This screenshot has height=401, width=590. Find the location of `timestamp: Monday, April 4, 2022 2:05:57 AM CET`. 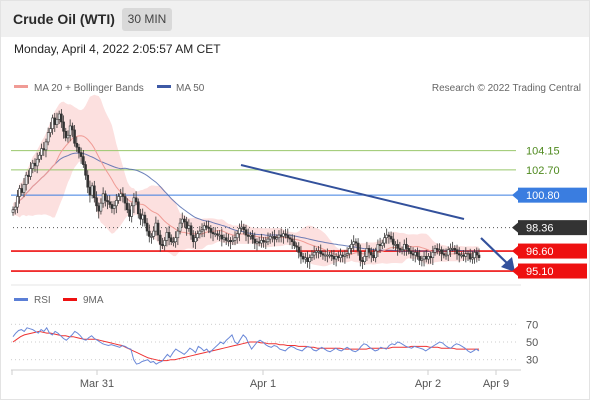

timestamp: Monday, April 4, 2022 2:05:57 AM CET is located at coordinates (117, 49).